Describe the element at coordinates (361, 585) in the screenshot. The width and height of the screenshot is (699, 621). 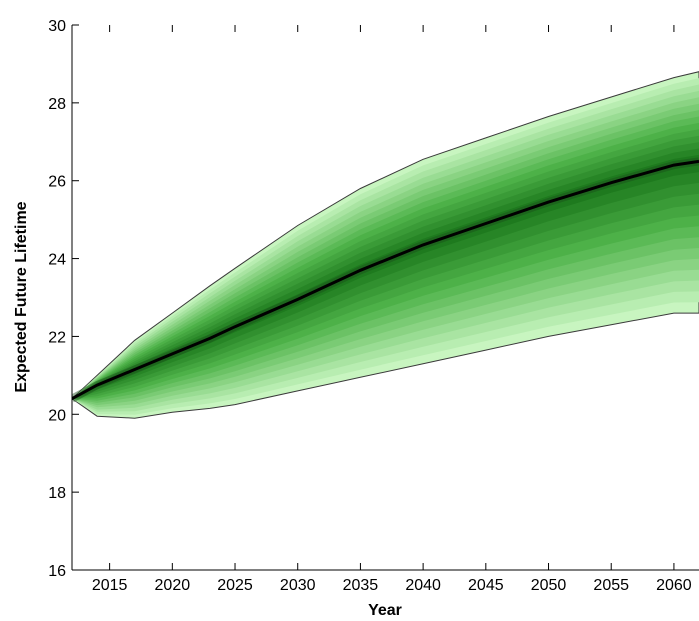
I see `x-tick-label: 2035` at that location.